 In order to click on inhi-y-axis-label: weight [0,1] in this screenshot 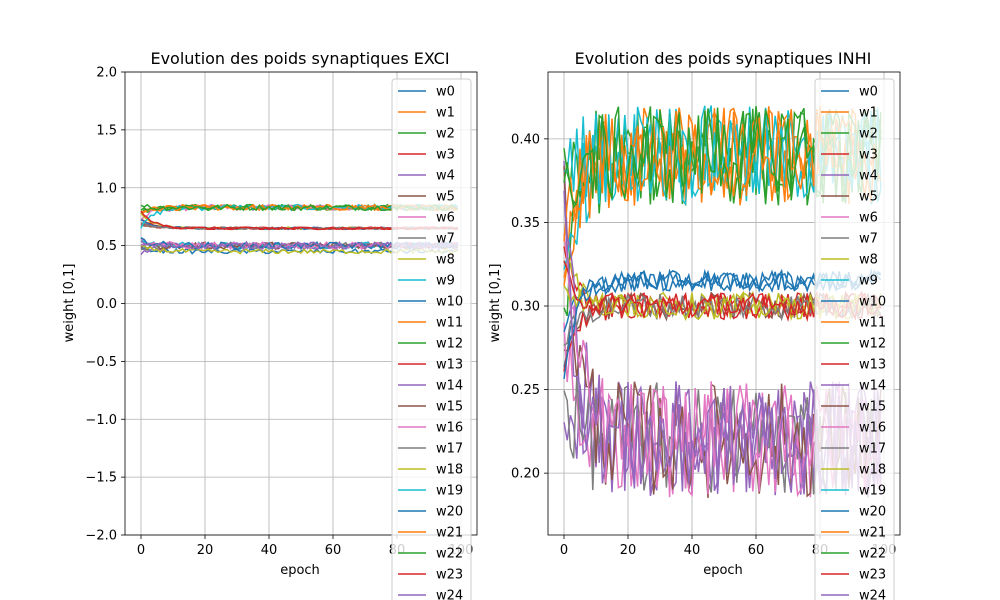, I will do `click(495, 303)`.